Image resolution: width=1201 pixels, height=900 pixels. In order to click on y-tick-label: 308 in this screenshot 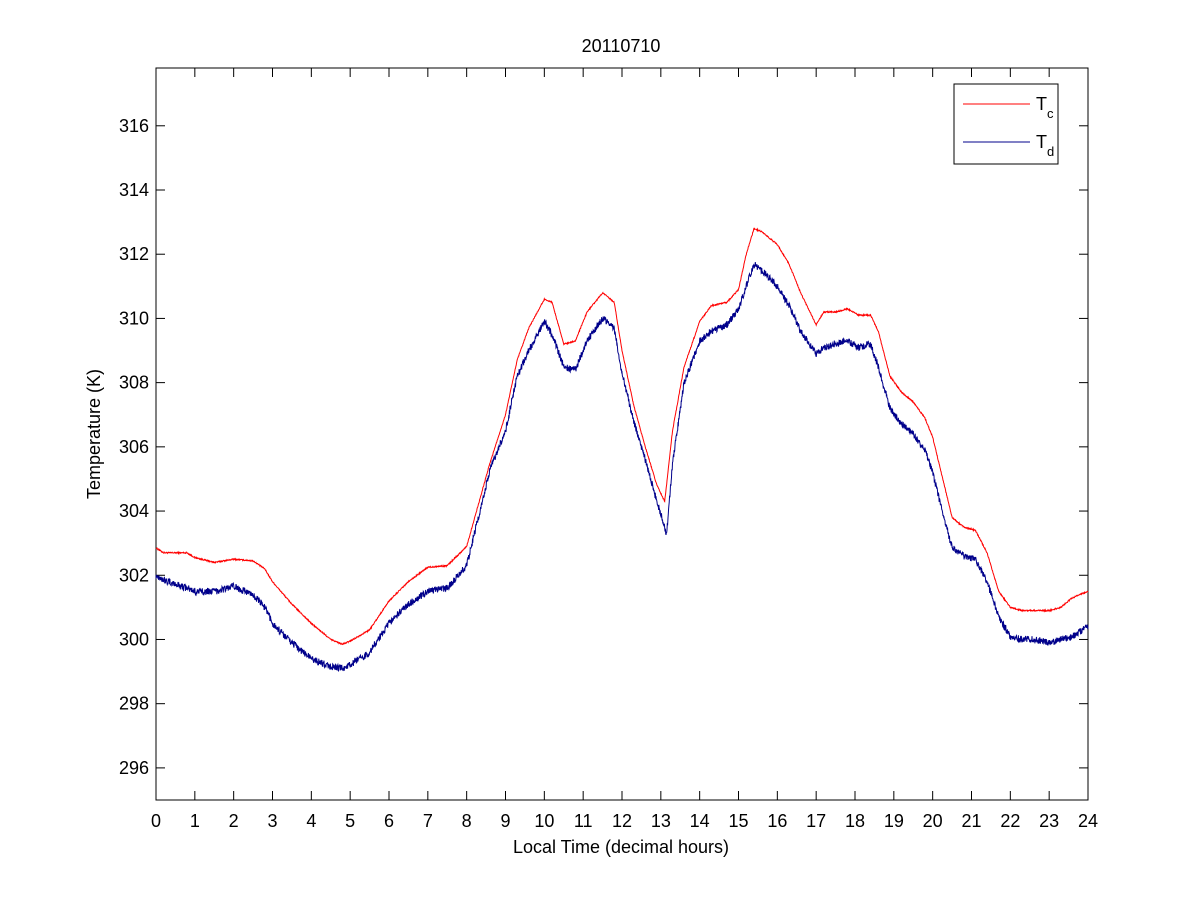, I will do `click(134, 383)`.